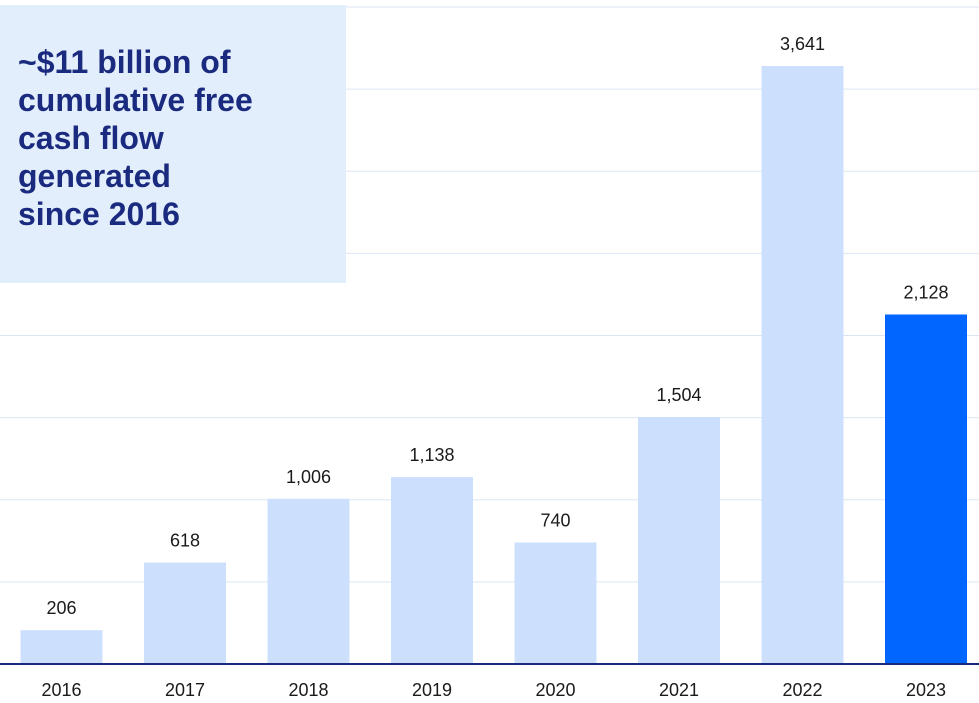 Image resolution: width=979 pixels, height=703 pixels. I want to click on bar-2021, so click(679, 540).